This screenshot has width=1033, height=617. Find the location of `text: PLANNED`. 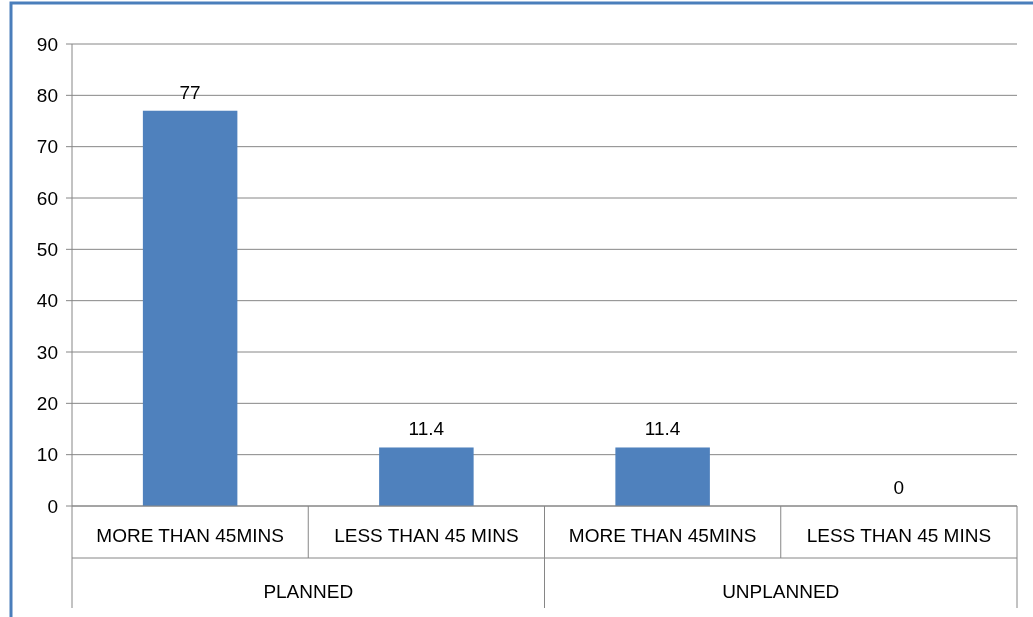

text: PLANNED is located at coordinates (308, 591).